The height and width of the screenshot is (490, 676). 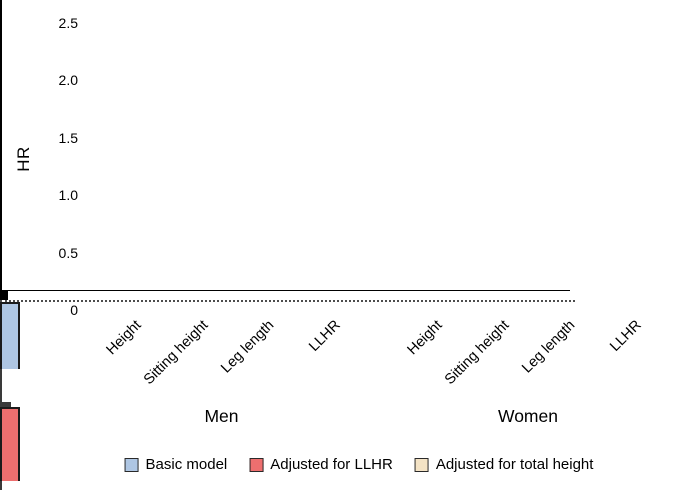 I want to click on y-tick-label: 1.5, so click(x=68, y=137).